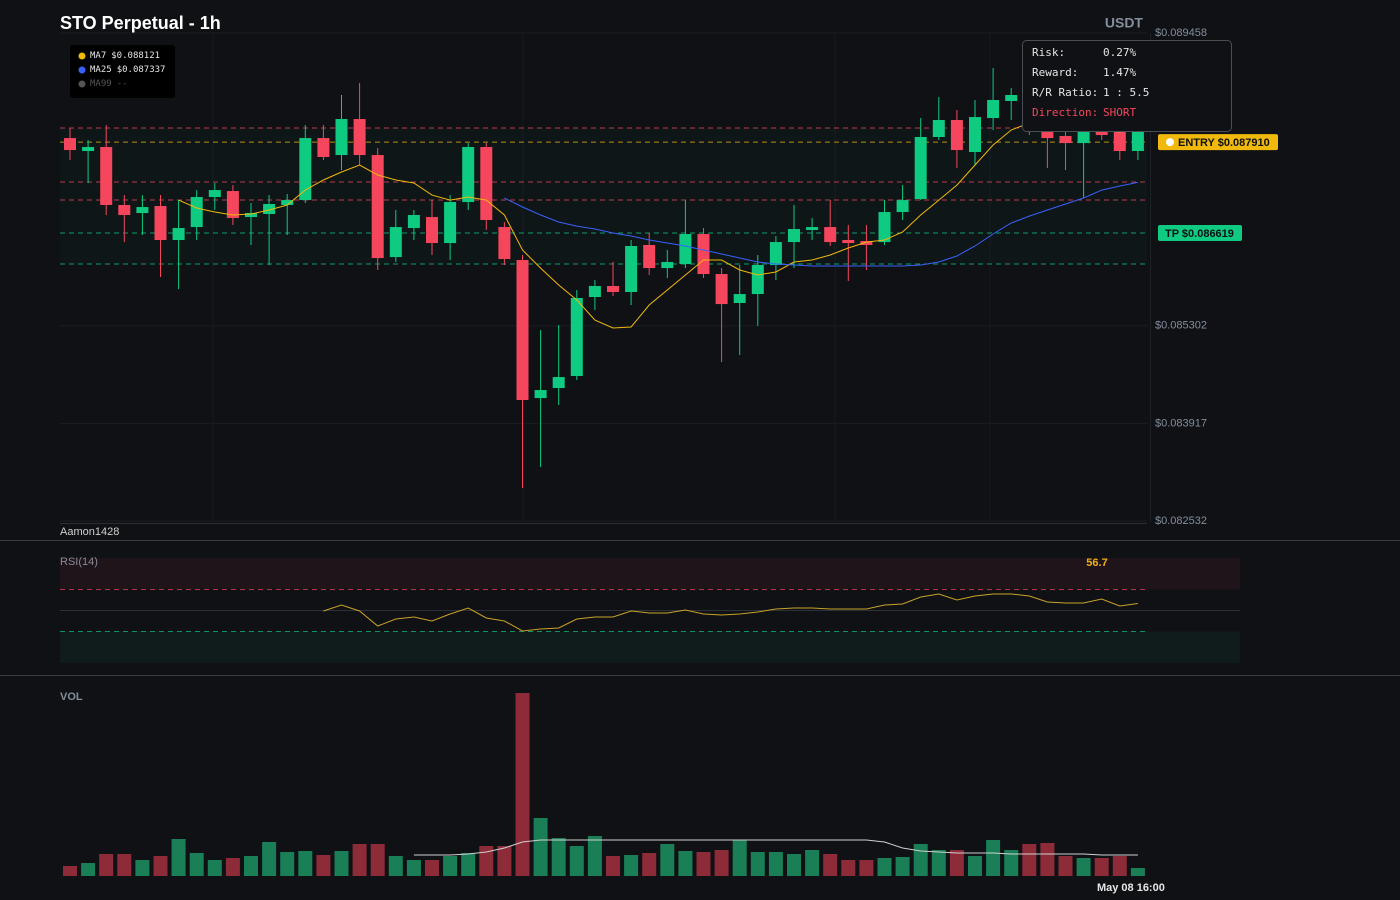 This screenshot has height=900, width=1400. What do you see at coordinates (1055, 72) in the screenshot?
I see `reward-label: Reward:` at bounding box center [1055, 72].